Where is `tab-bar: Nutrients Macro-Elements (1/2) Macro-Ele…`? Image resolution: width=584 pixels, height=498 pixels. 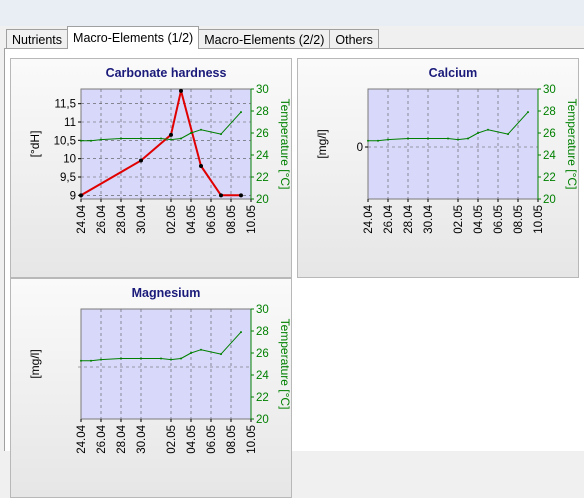 tab-bar: Nutrients Macro-Elements (1/2) Macro-Ele… is located at coordinates (192, 37).